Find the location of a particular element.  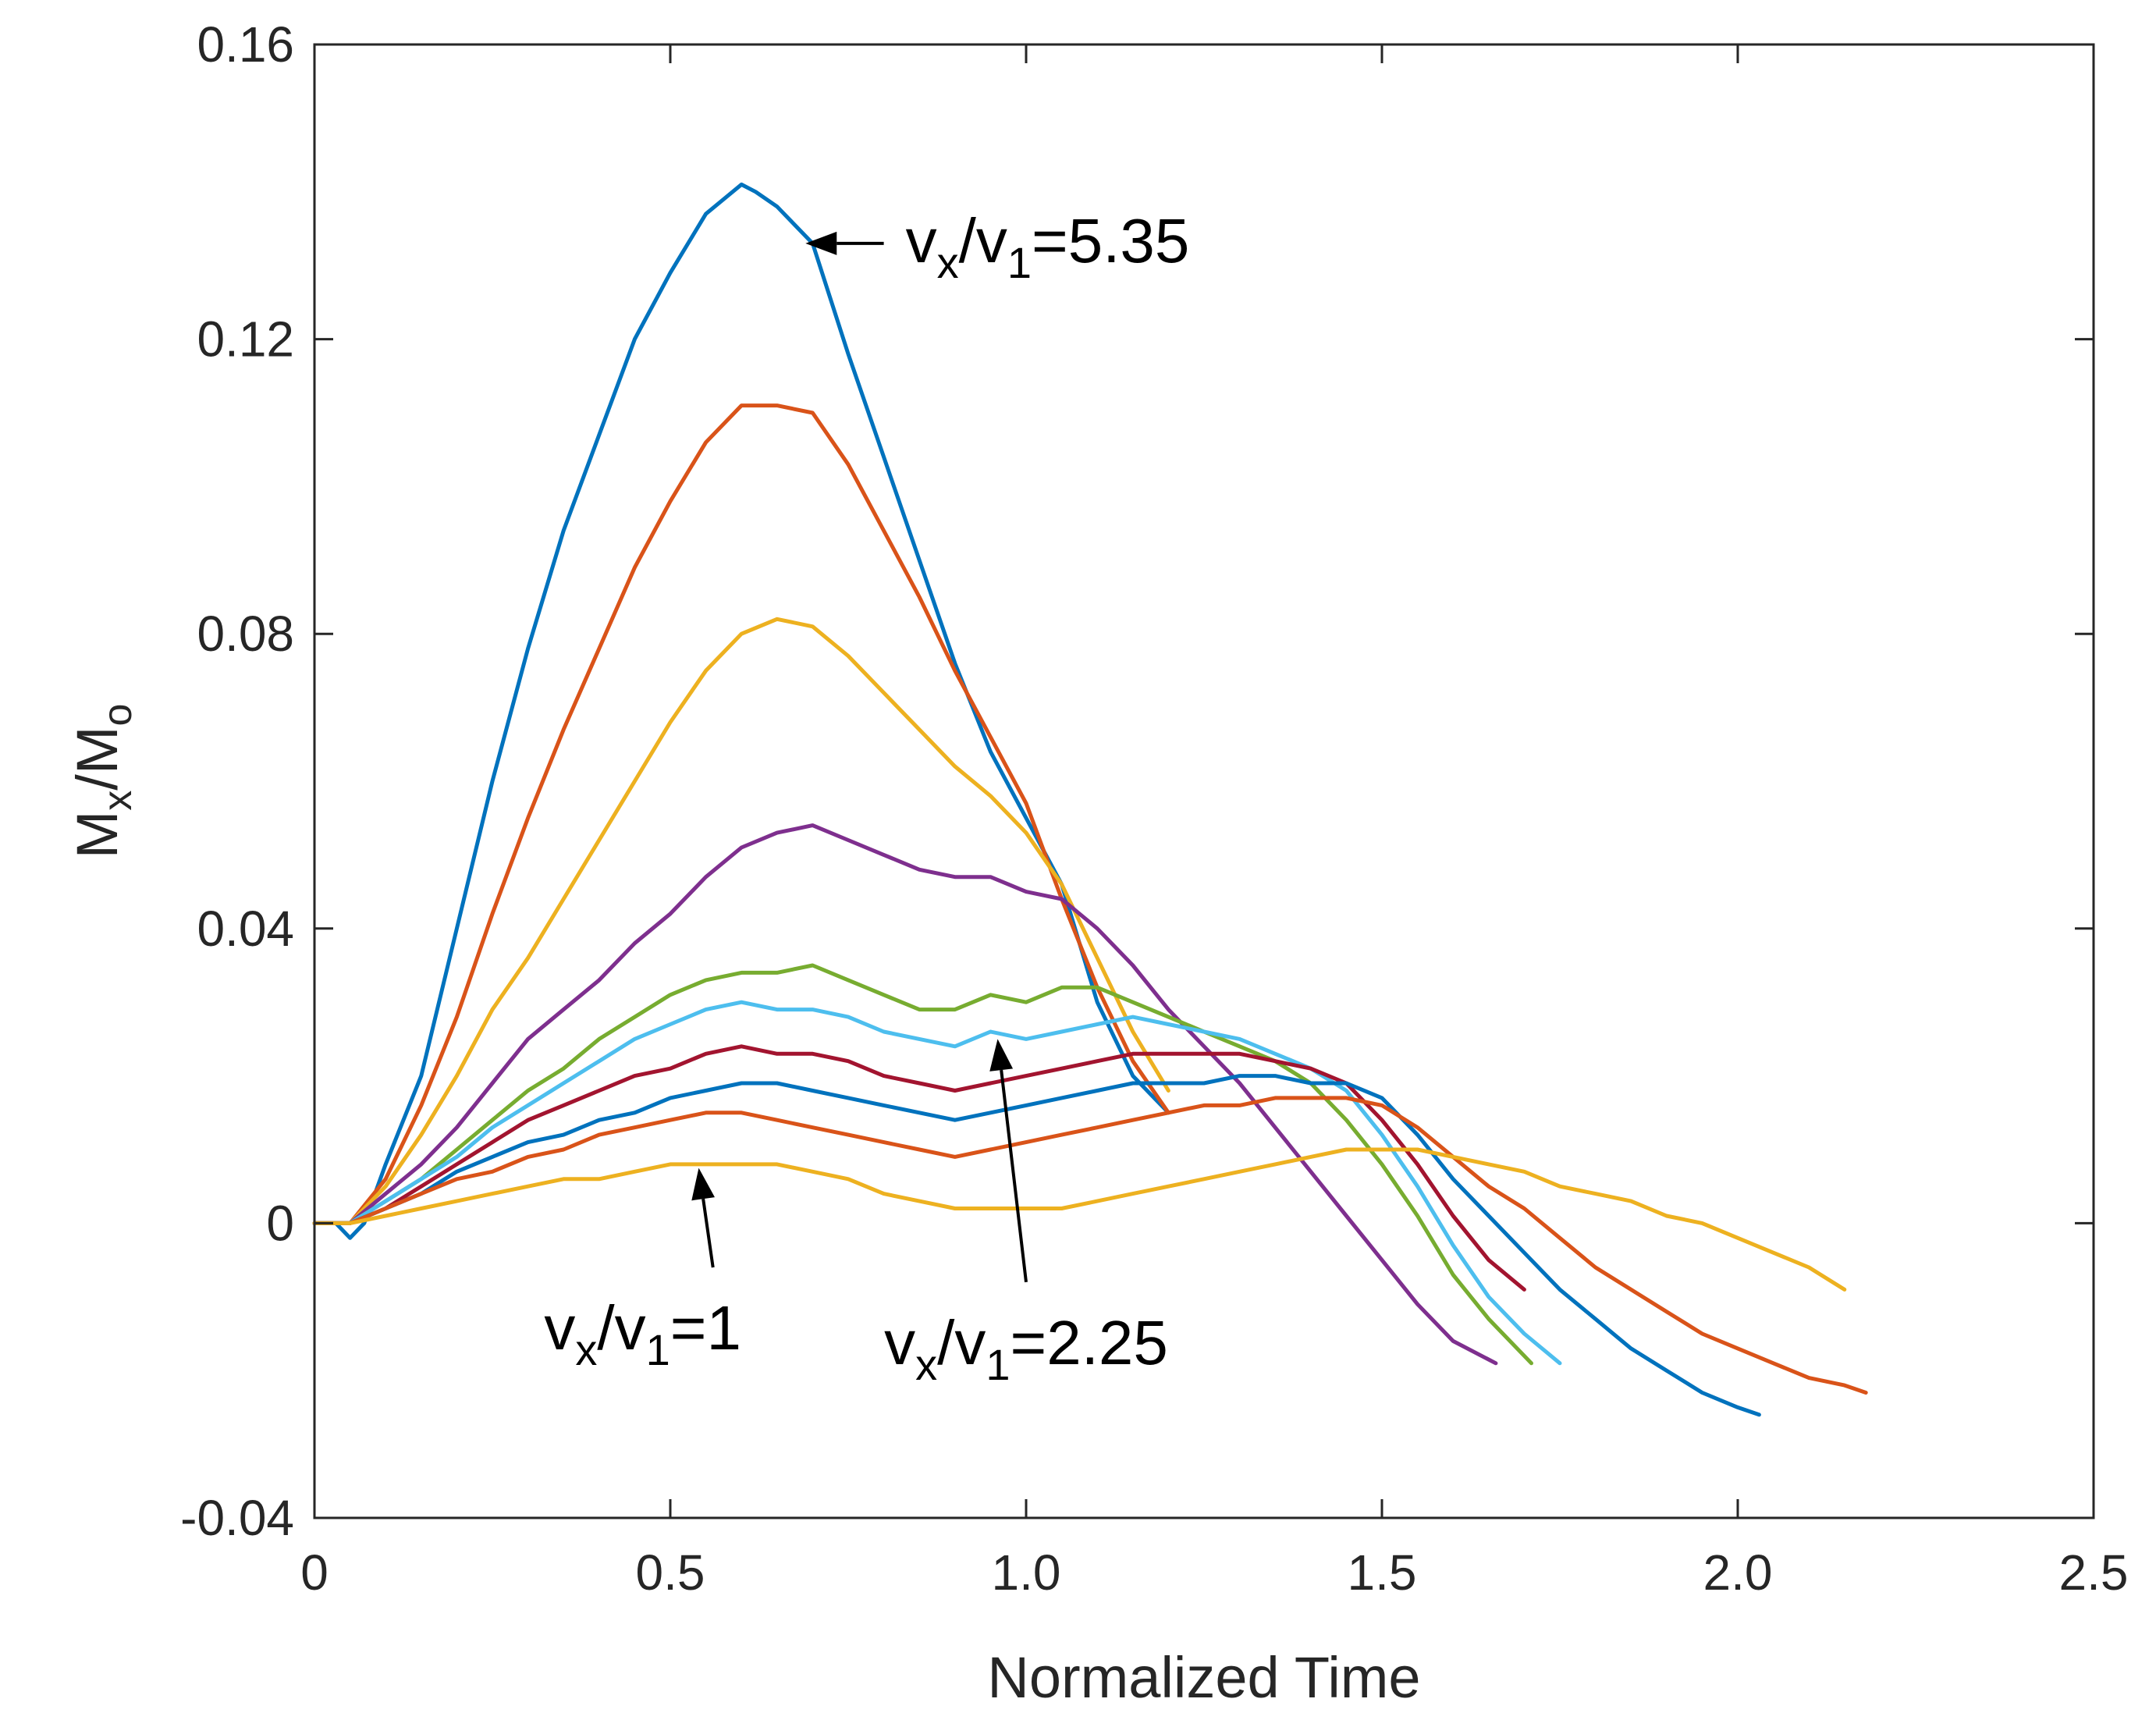

y-axis-title: Mx/Mo is located at coordinates (102, 781).